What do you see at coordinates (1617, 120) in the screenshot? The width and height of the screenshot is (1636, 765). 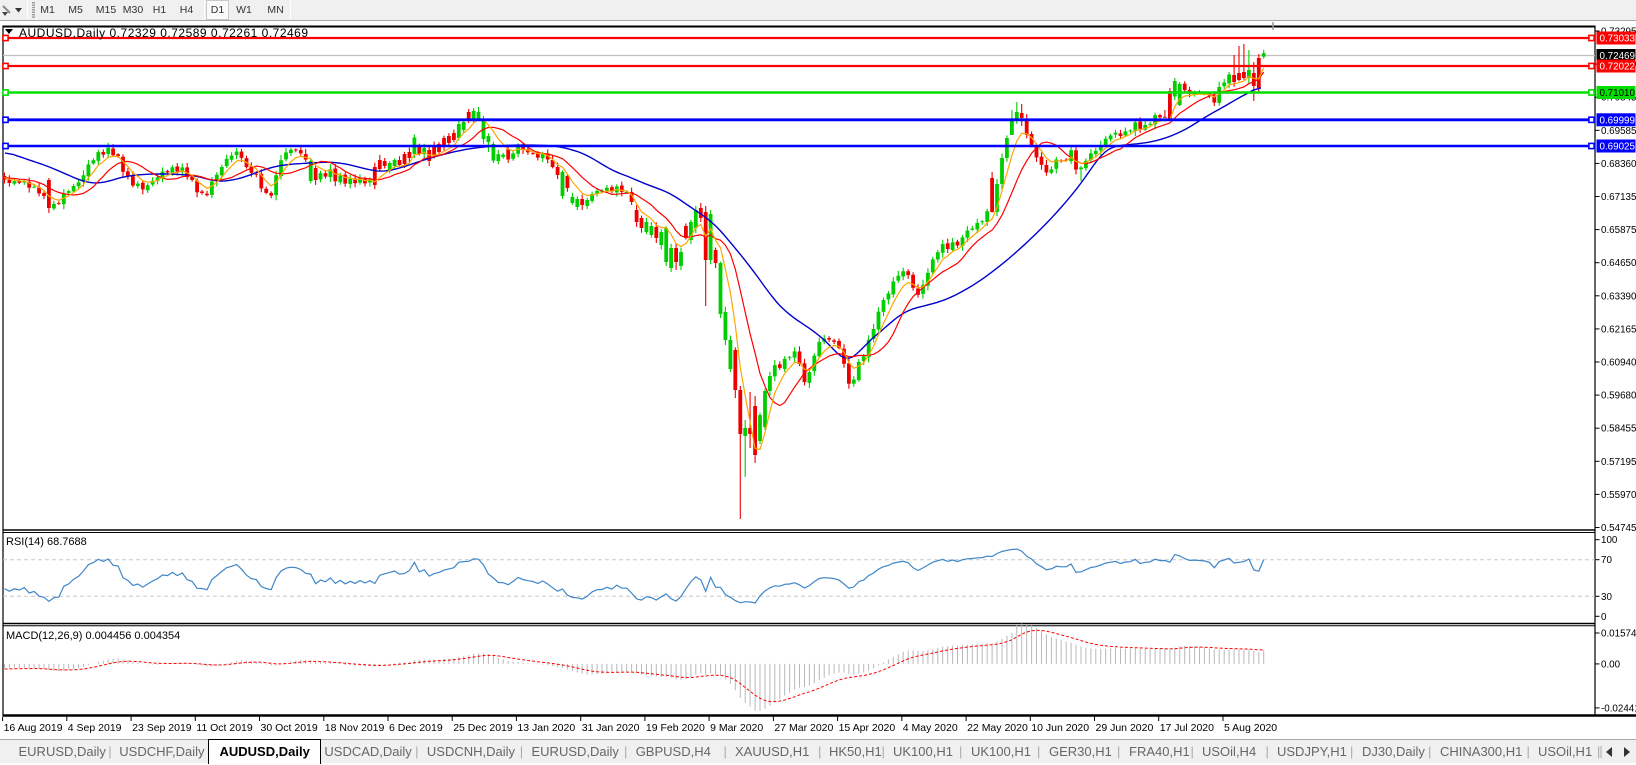 I see `svg-text: 0.69999` at bounding box center [1617, 120].